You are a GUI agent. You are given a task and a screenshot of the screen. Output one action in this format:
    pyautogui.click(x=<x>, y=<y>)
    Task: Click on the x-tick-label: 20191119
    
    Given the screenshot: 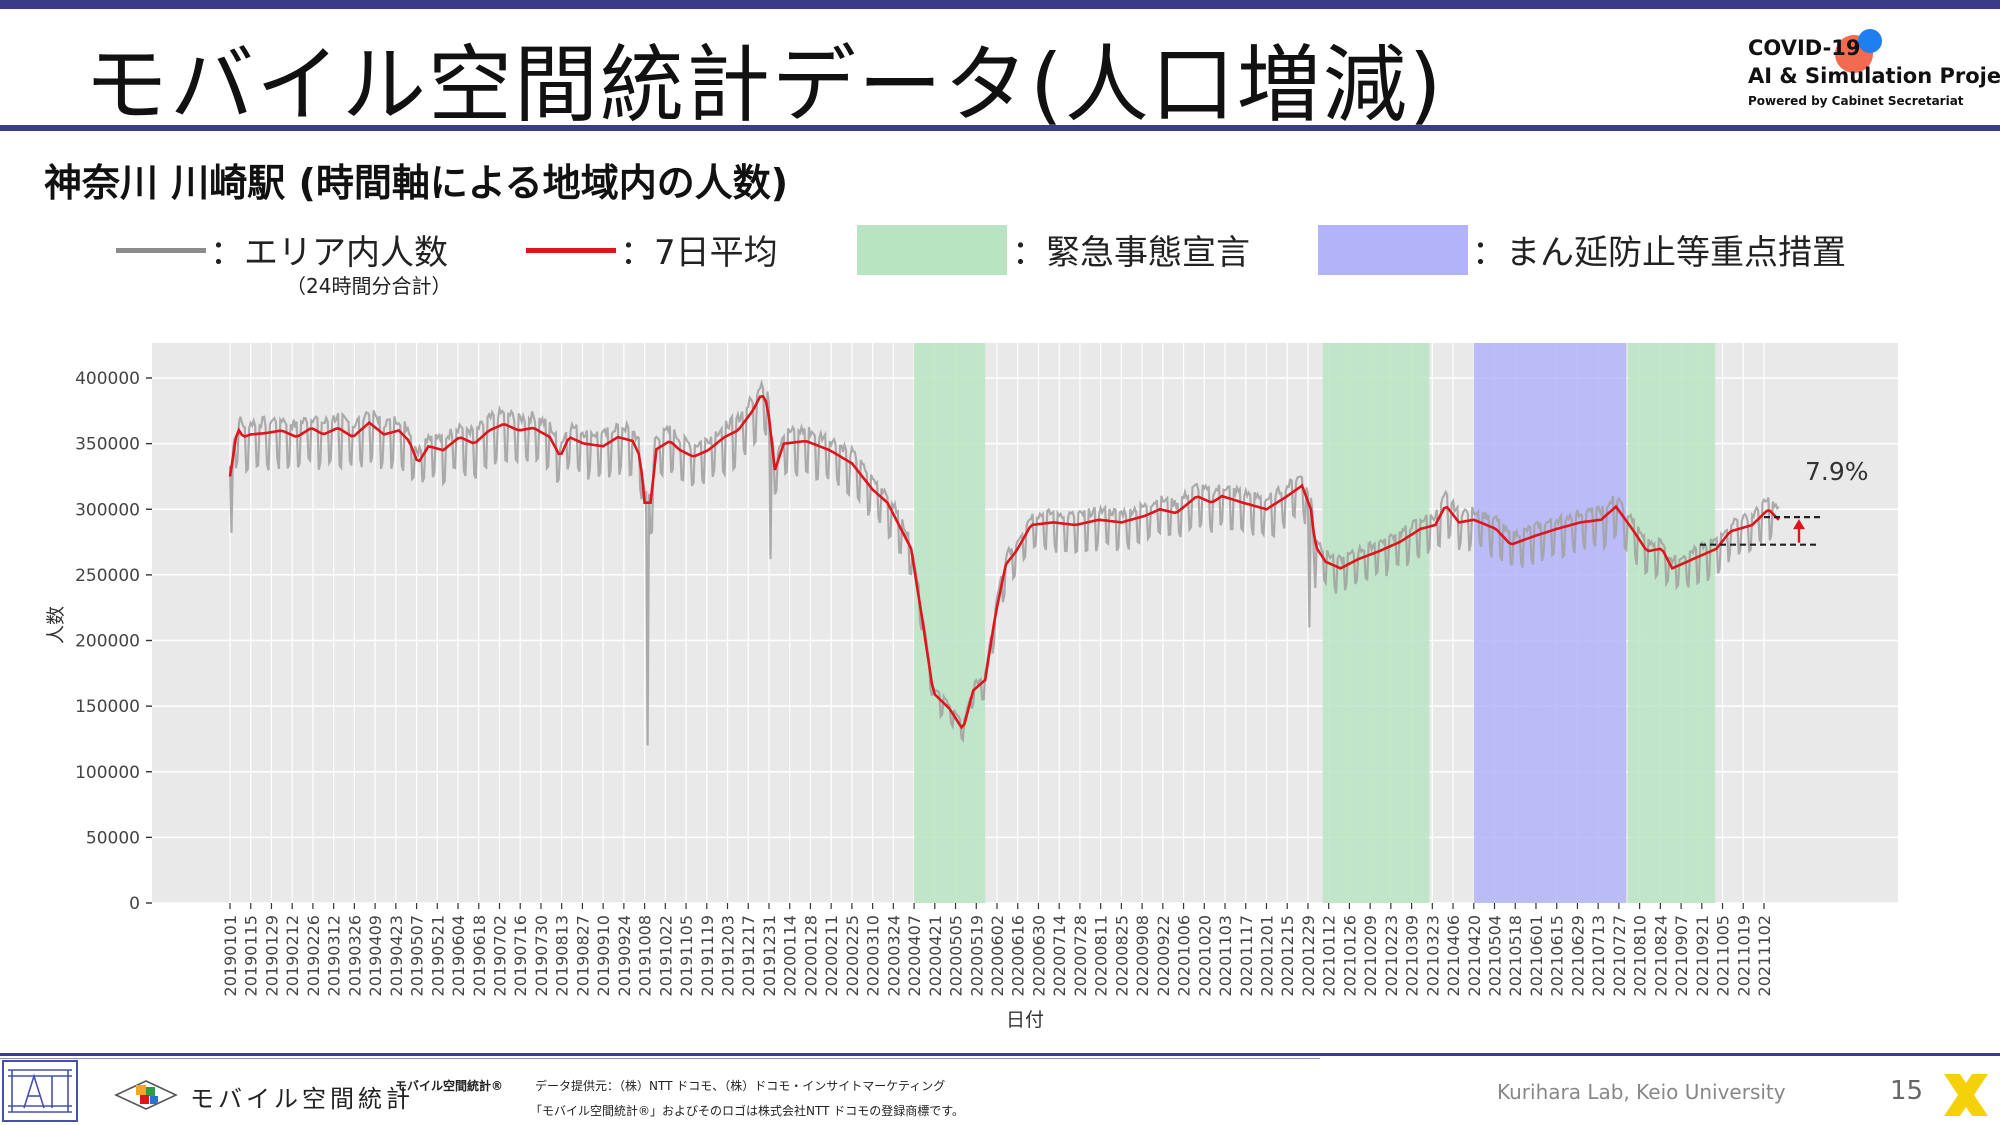 What is the action you would take?
    pyautogui.click(x=707, y=955)
    